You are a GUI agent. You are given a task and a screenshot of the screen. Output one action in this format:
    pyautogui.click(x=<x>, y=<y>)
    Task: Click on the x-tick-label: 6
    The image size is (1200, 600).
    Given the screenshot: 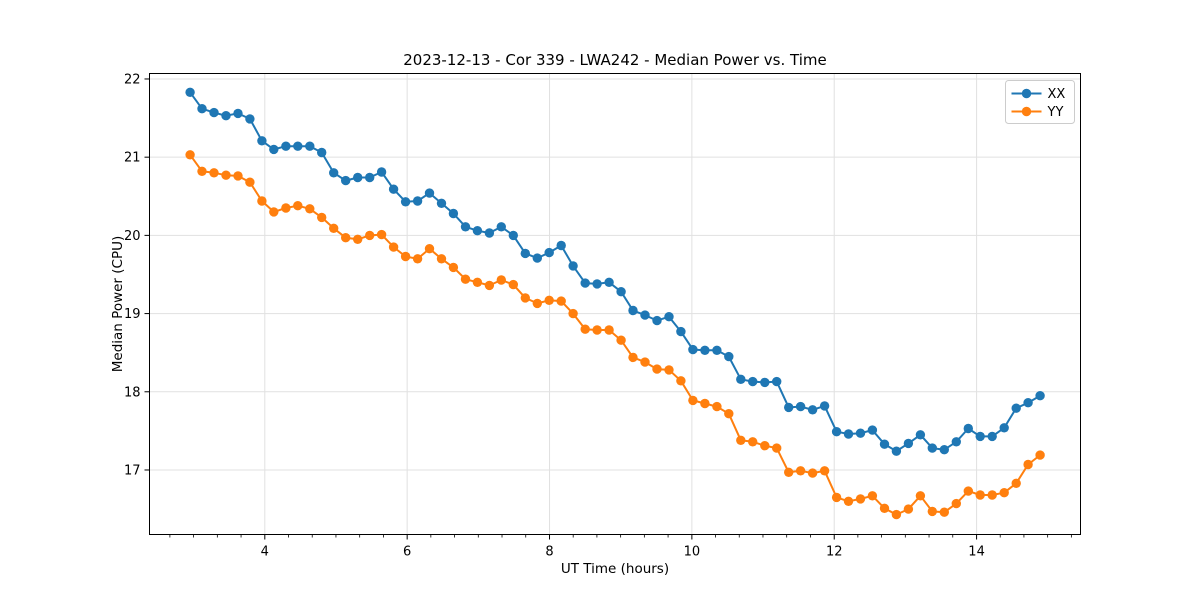 What is the action you would take?
    pyautogui.click(x=407, y=552)
    